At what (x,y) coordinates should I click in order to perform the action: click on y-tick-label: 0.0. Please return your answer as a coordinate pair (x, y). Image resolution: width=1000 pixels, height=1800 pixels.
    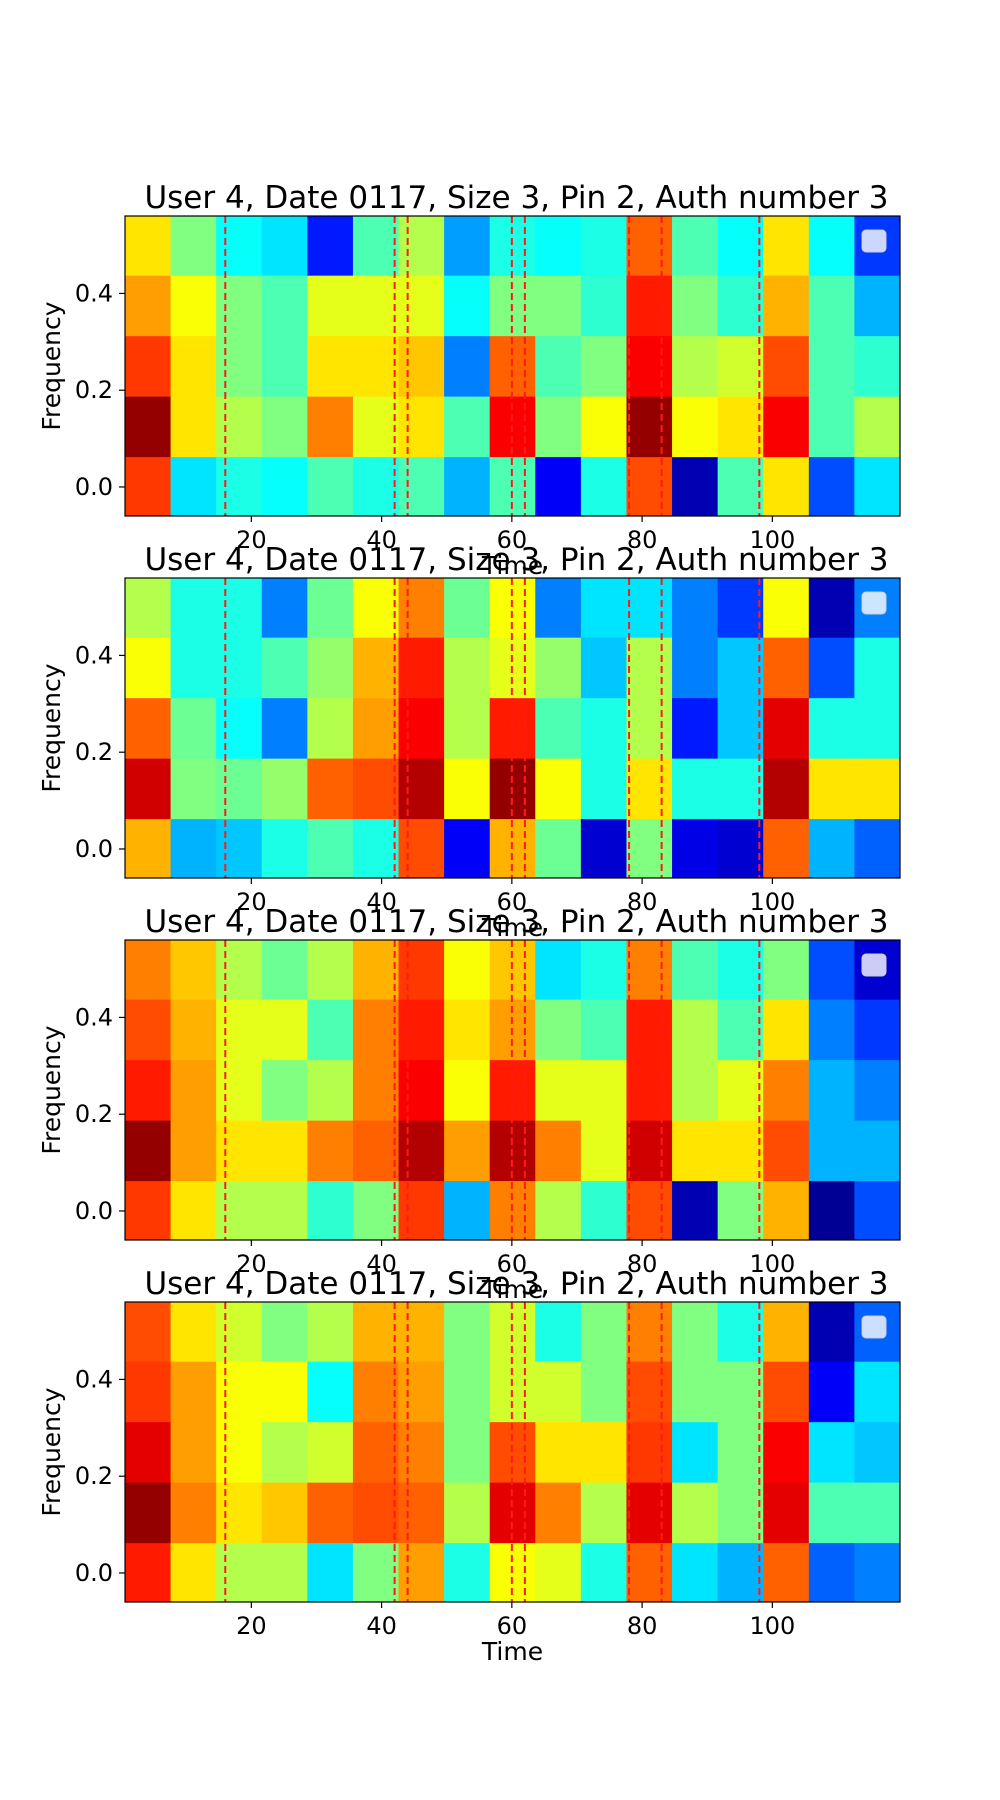
    Looking at the image, I should click on (94, 1211).